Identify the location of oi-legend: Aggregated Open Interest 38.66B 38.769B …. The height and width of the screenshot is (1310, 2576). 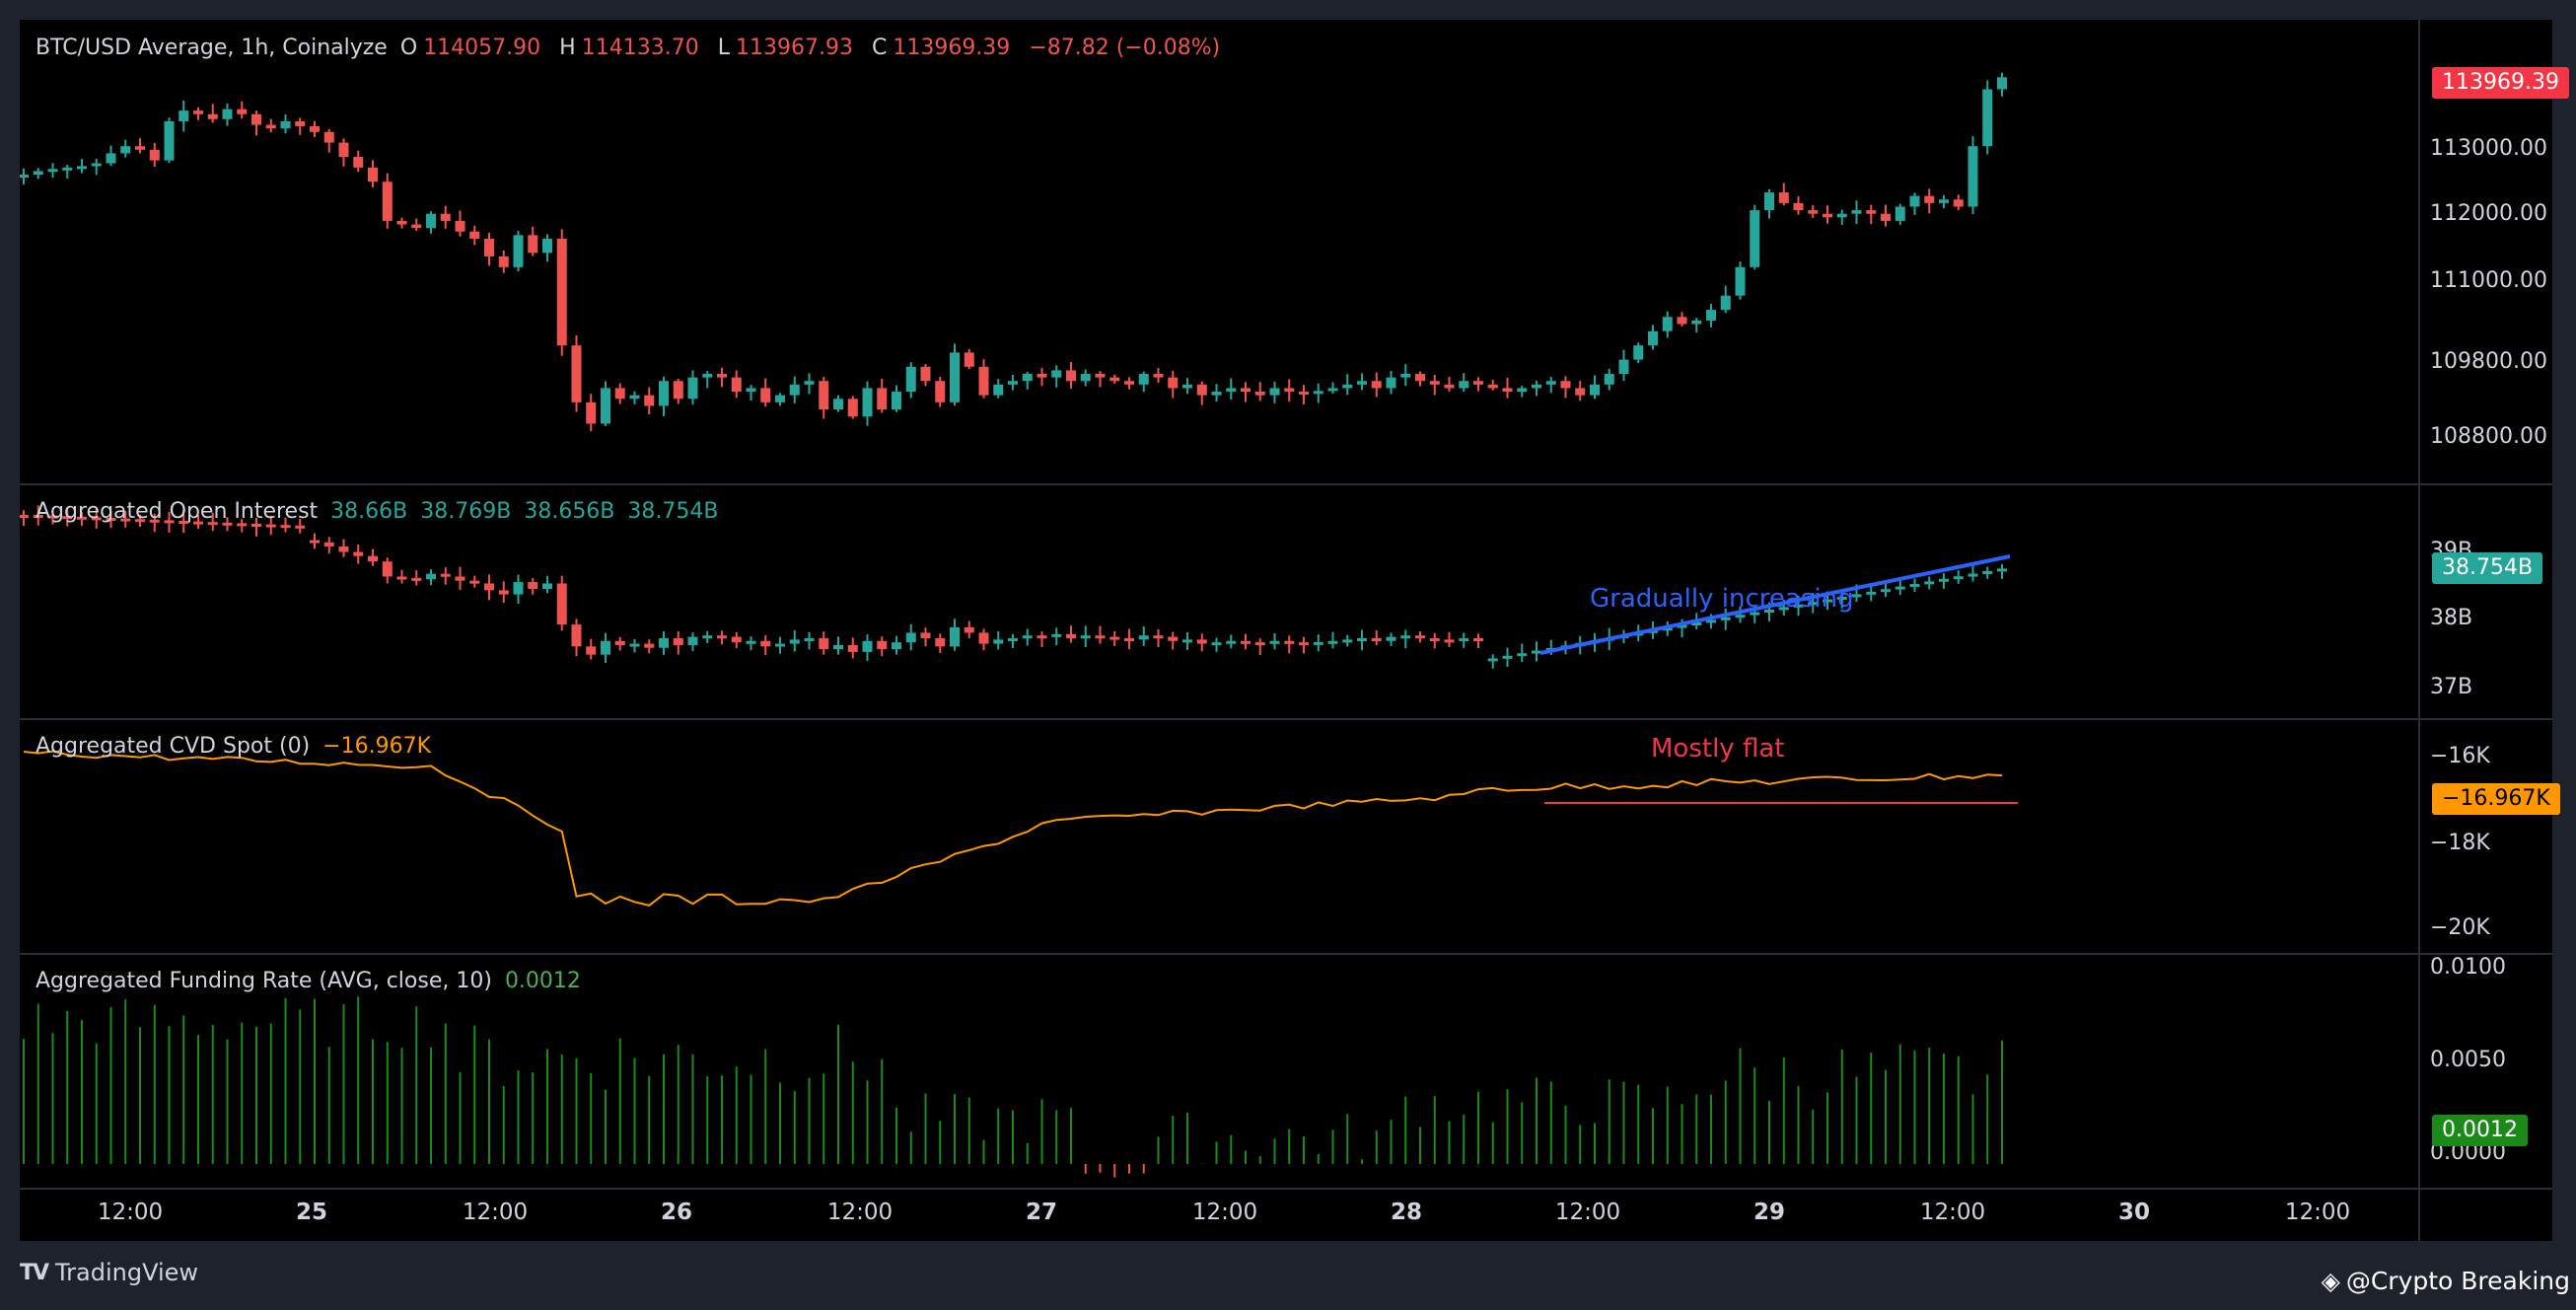
(377, 511).